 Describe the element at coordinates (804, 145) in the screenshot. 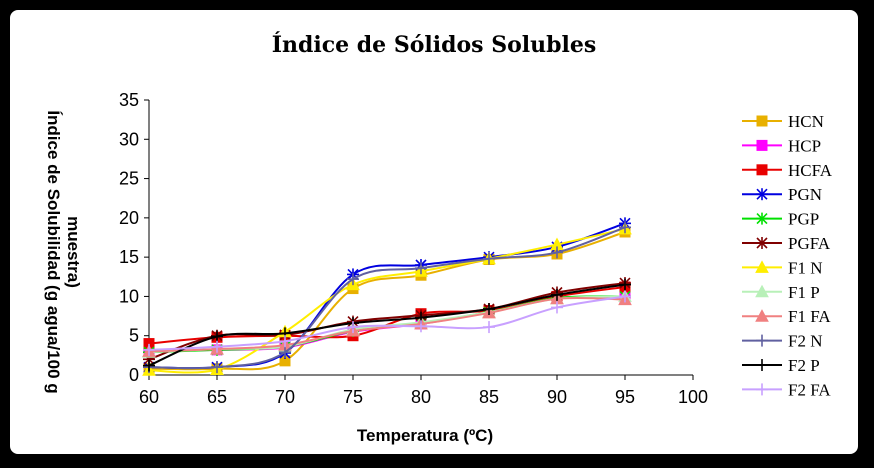

I see `legend-label: HCP` at that location.